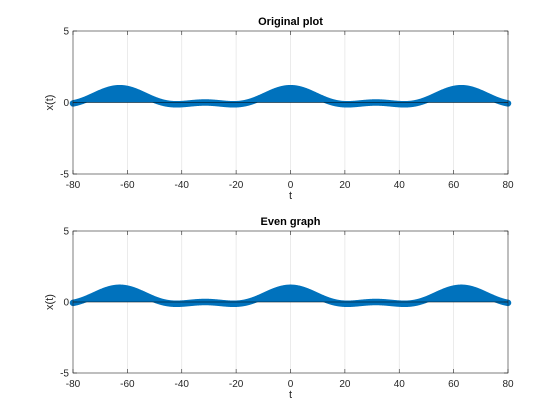 The width and height of the screenshot is (560, 420). What do you see at coordinates (290, 22) in the screenshot?
I see `chart-title: Original plot` at bounding box center [290, 22].